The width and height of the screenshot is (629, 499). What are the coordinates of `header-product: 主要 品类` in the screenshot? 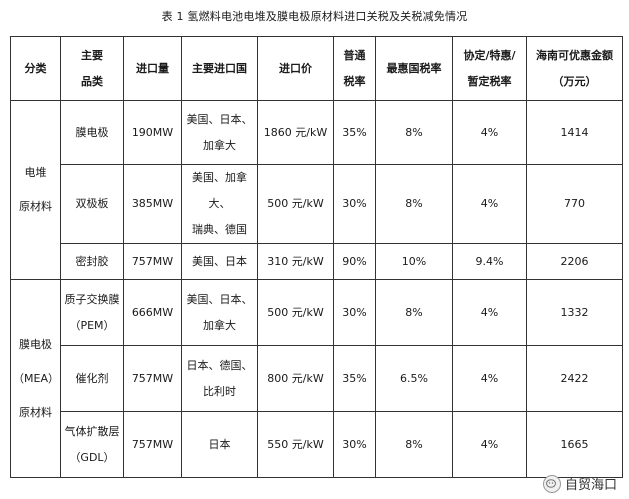 It's located at (92, 68).